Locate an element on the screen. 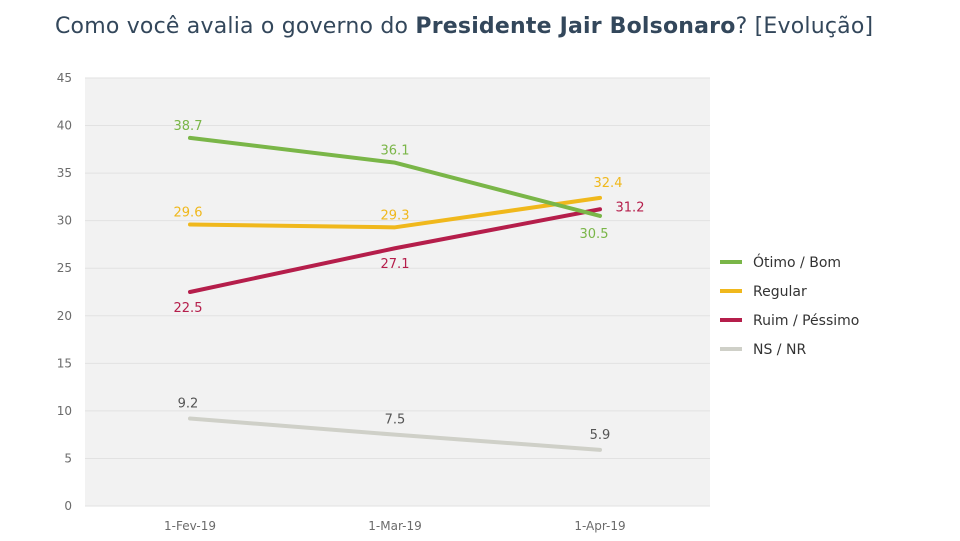  data-label: 31.2 is located at coordinates (630, 207).